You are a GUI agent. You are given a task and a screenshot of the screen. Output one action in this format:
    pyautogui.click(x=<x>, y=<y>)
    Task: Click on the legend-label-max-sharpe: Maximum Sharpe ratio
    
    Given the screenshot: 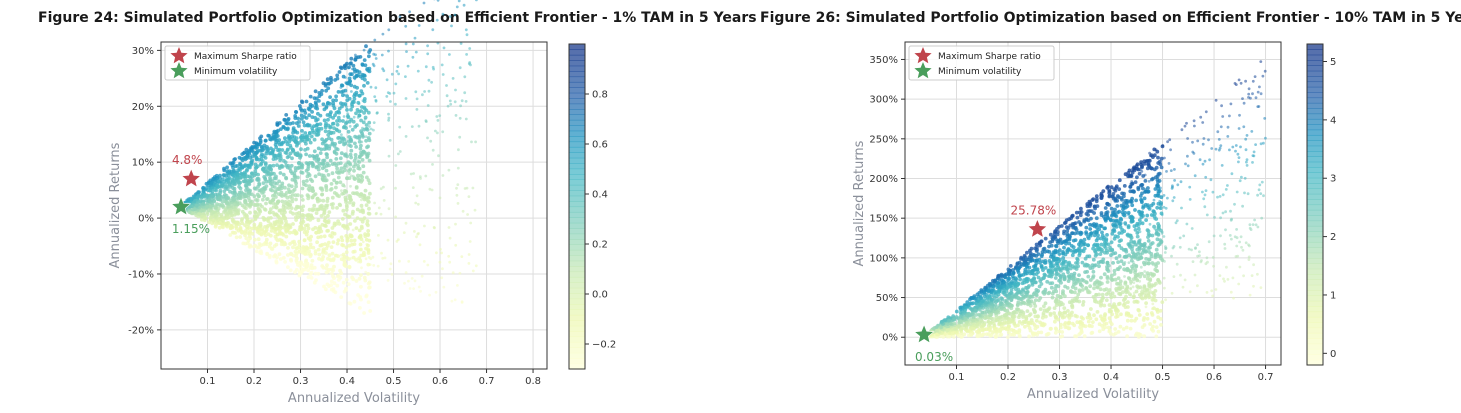 What is the action you would take?
    pyautogui.click(x=245, y=57)
    